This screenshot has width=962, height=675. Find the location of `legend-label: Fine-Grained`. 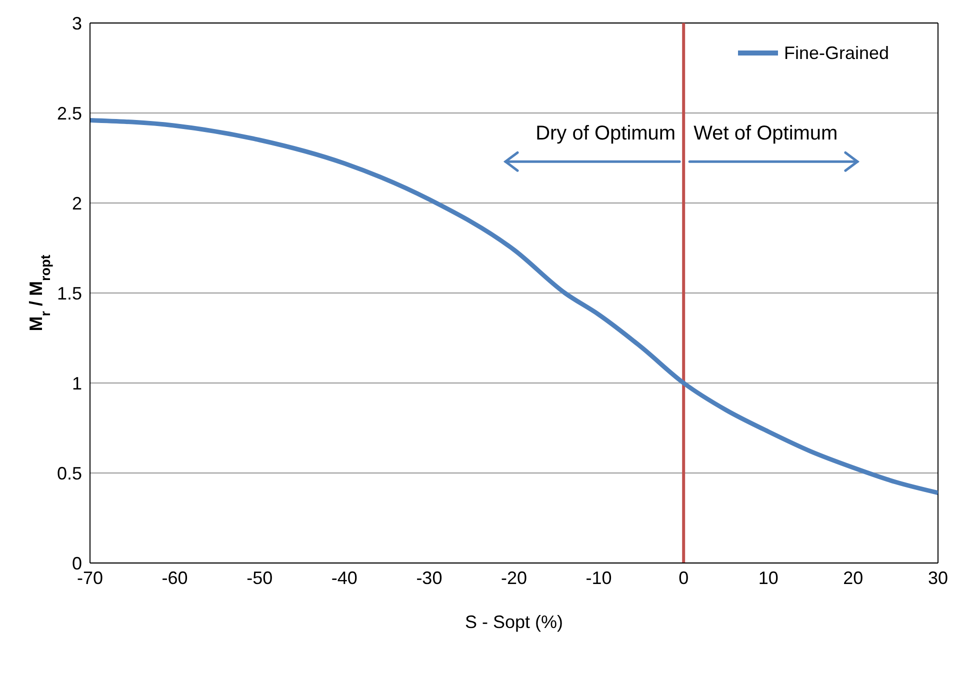

legend-label: Fine-Grained is located at coordinates (837, 53).